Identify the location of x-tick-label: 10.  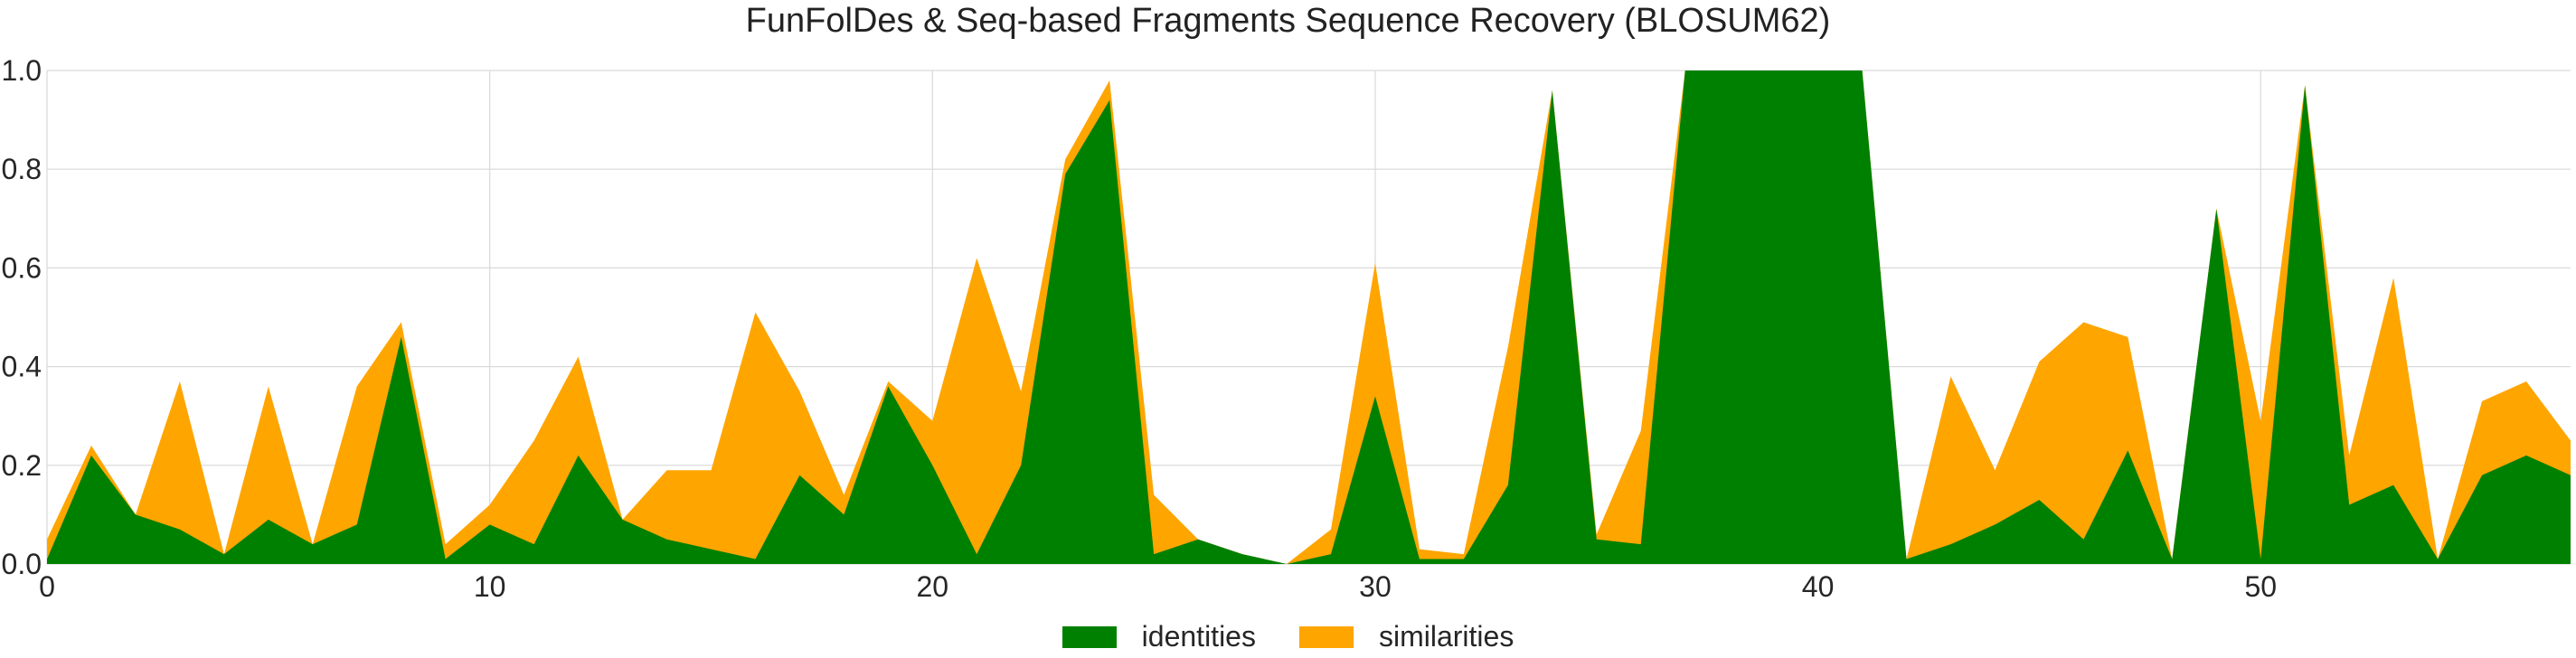
(490, 587).